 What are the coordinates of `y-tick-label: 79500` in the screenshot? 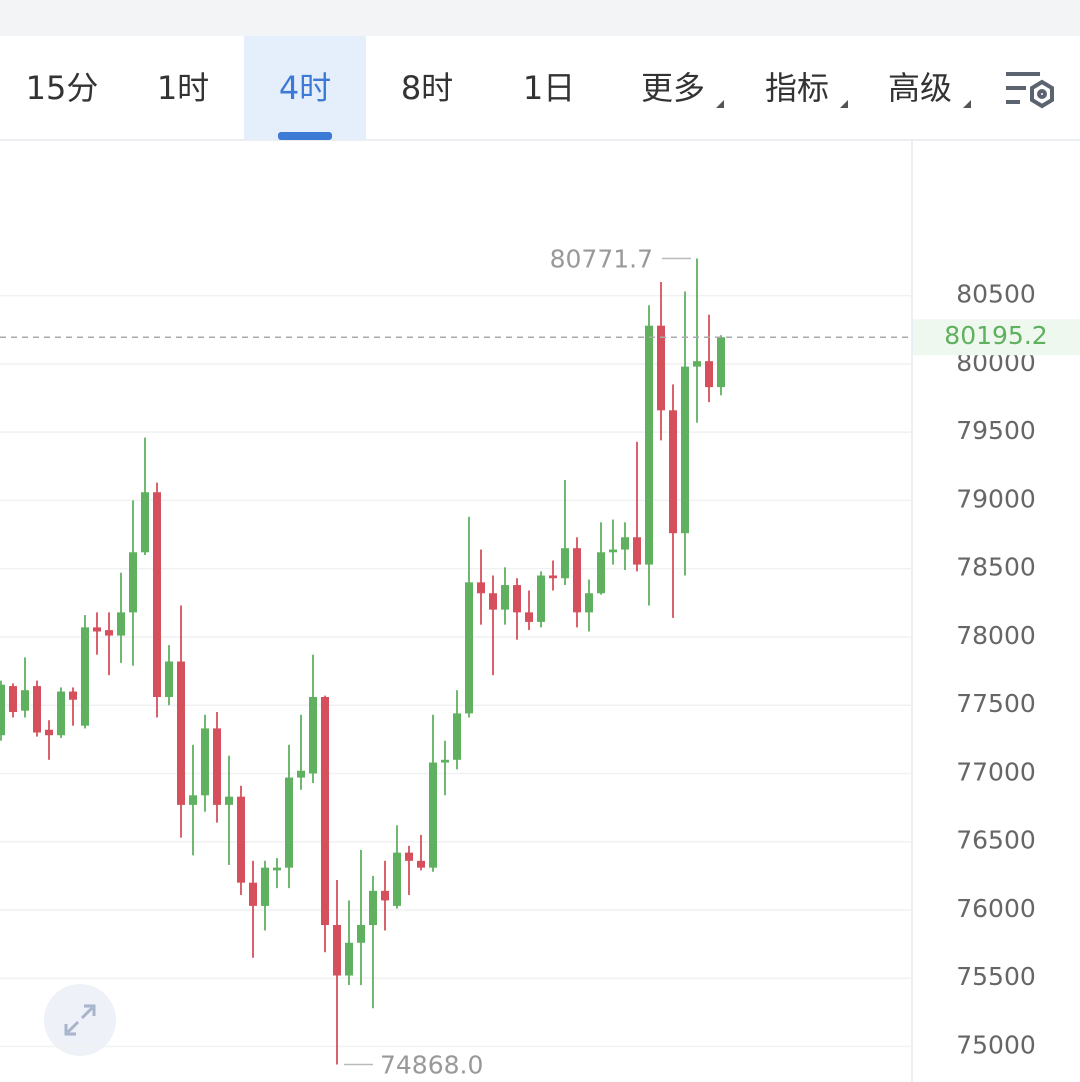 It's located at (996, 430).